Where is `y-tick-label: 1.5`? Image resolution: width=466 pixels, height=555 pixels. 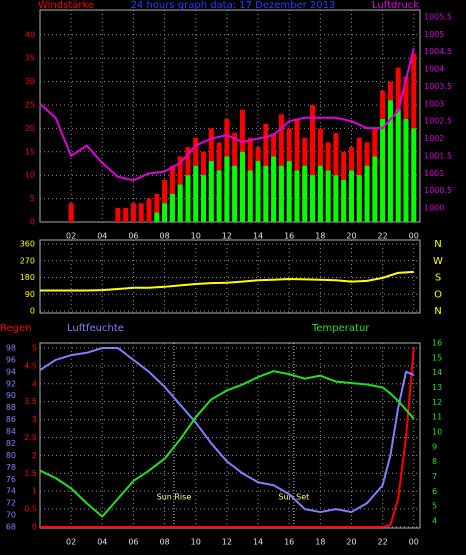 y-tick-label: 1.5 is located at coordinates (30, 473).